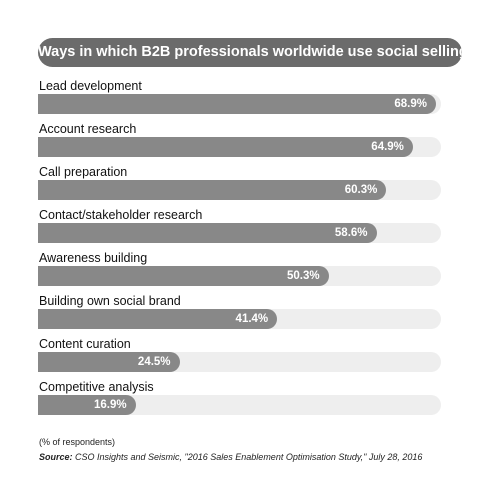  Describe the element at coordinates (56, 457) in the screenshot. I see `source-label: Source:` at that location.